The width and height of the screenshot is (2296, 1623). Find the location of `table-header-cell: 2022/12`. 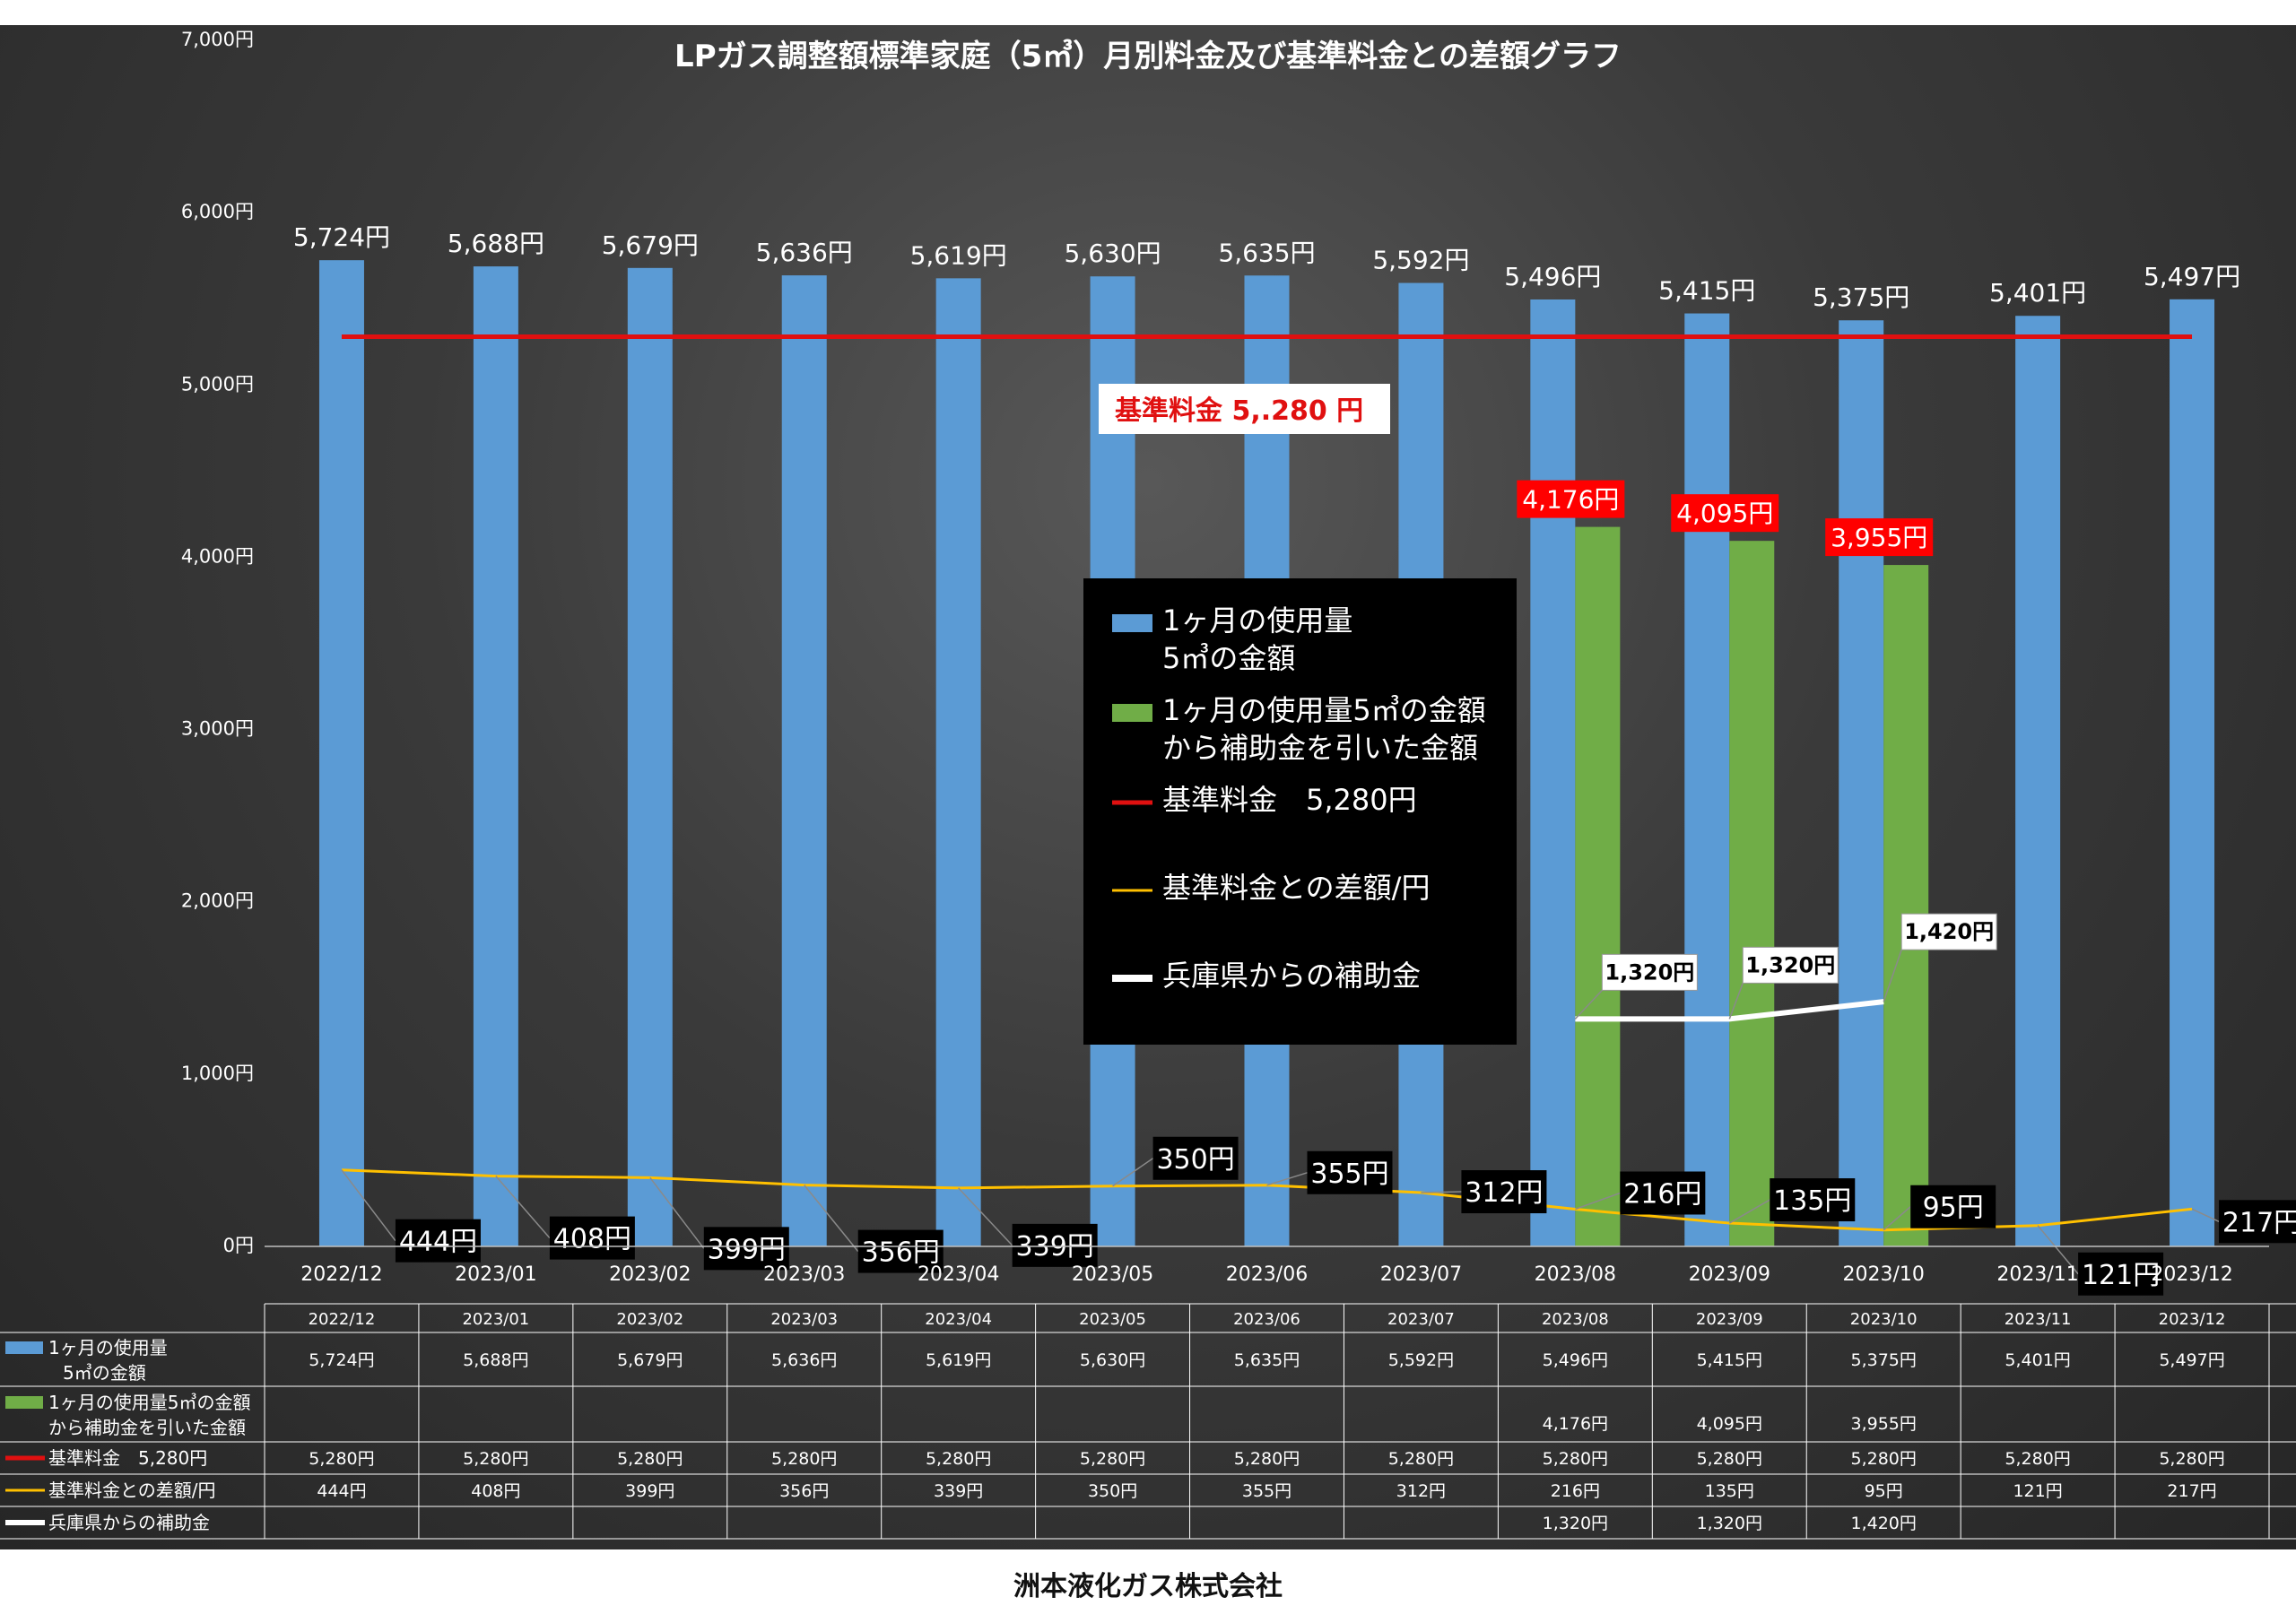

table-header-cell: 2022/12 is located at coordinates (342, 1319).